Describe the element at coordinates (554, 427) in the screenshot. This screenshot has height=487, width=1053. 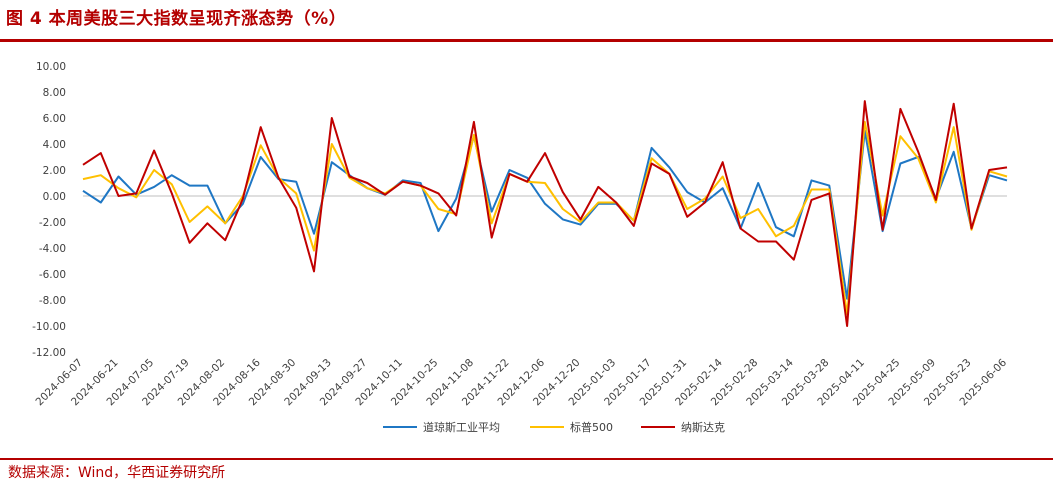
I see `legend: 道琼斯工业平均 标普500 纳斯达克` at that location.